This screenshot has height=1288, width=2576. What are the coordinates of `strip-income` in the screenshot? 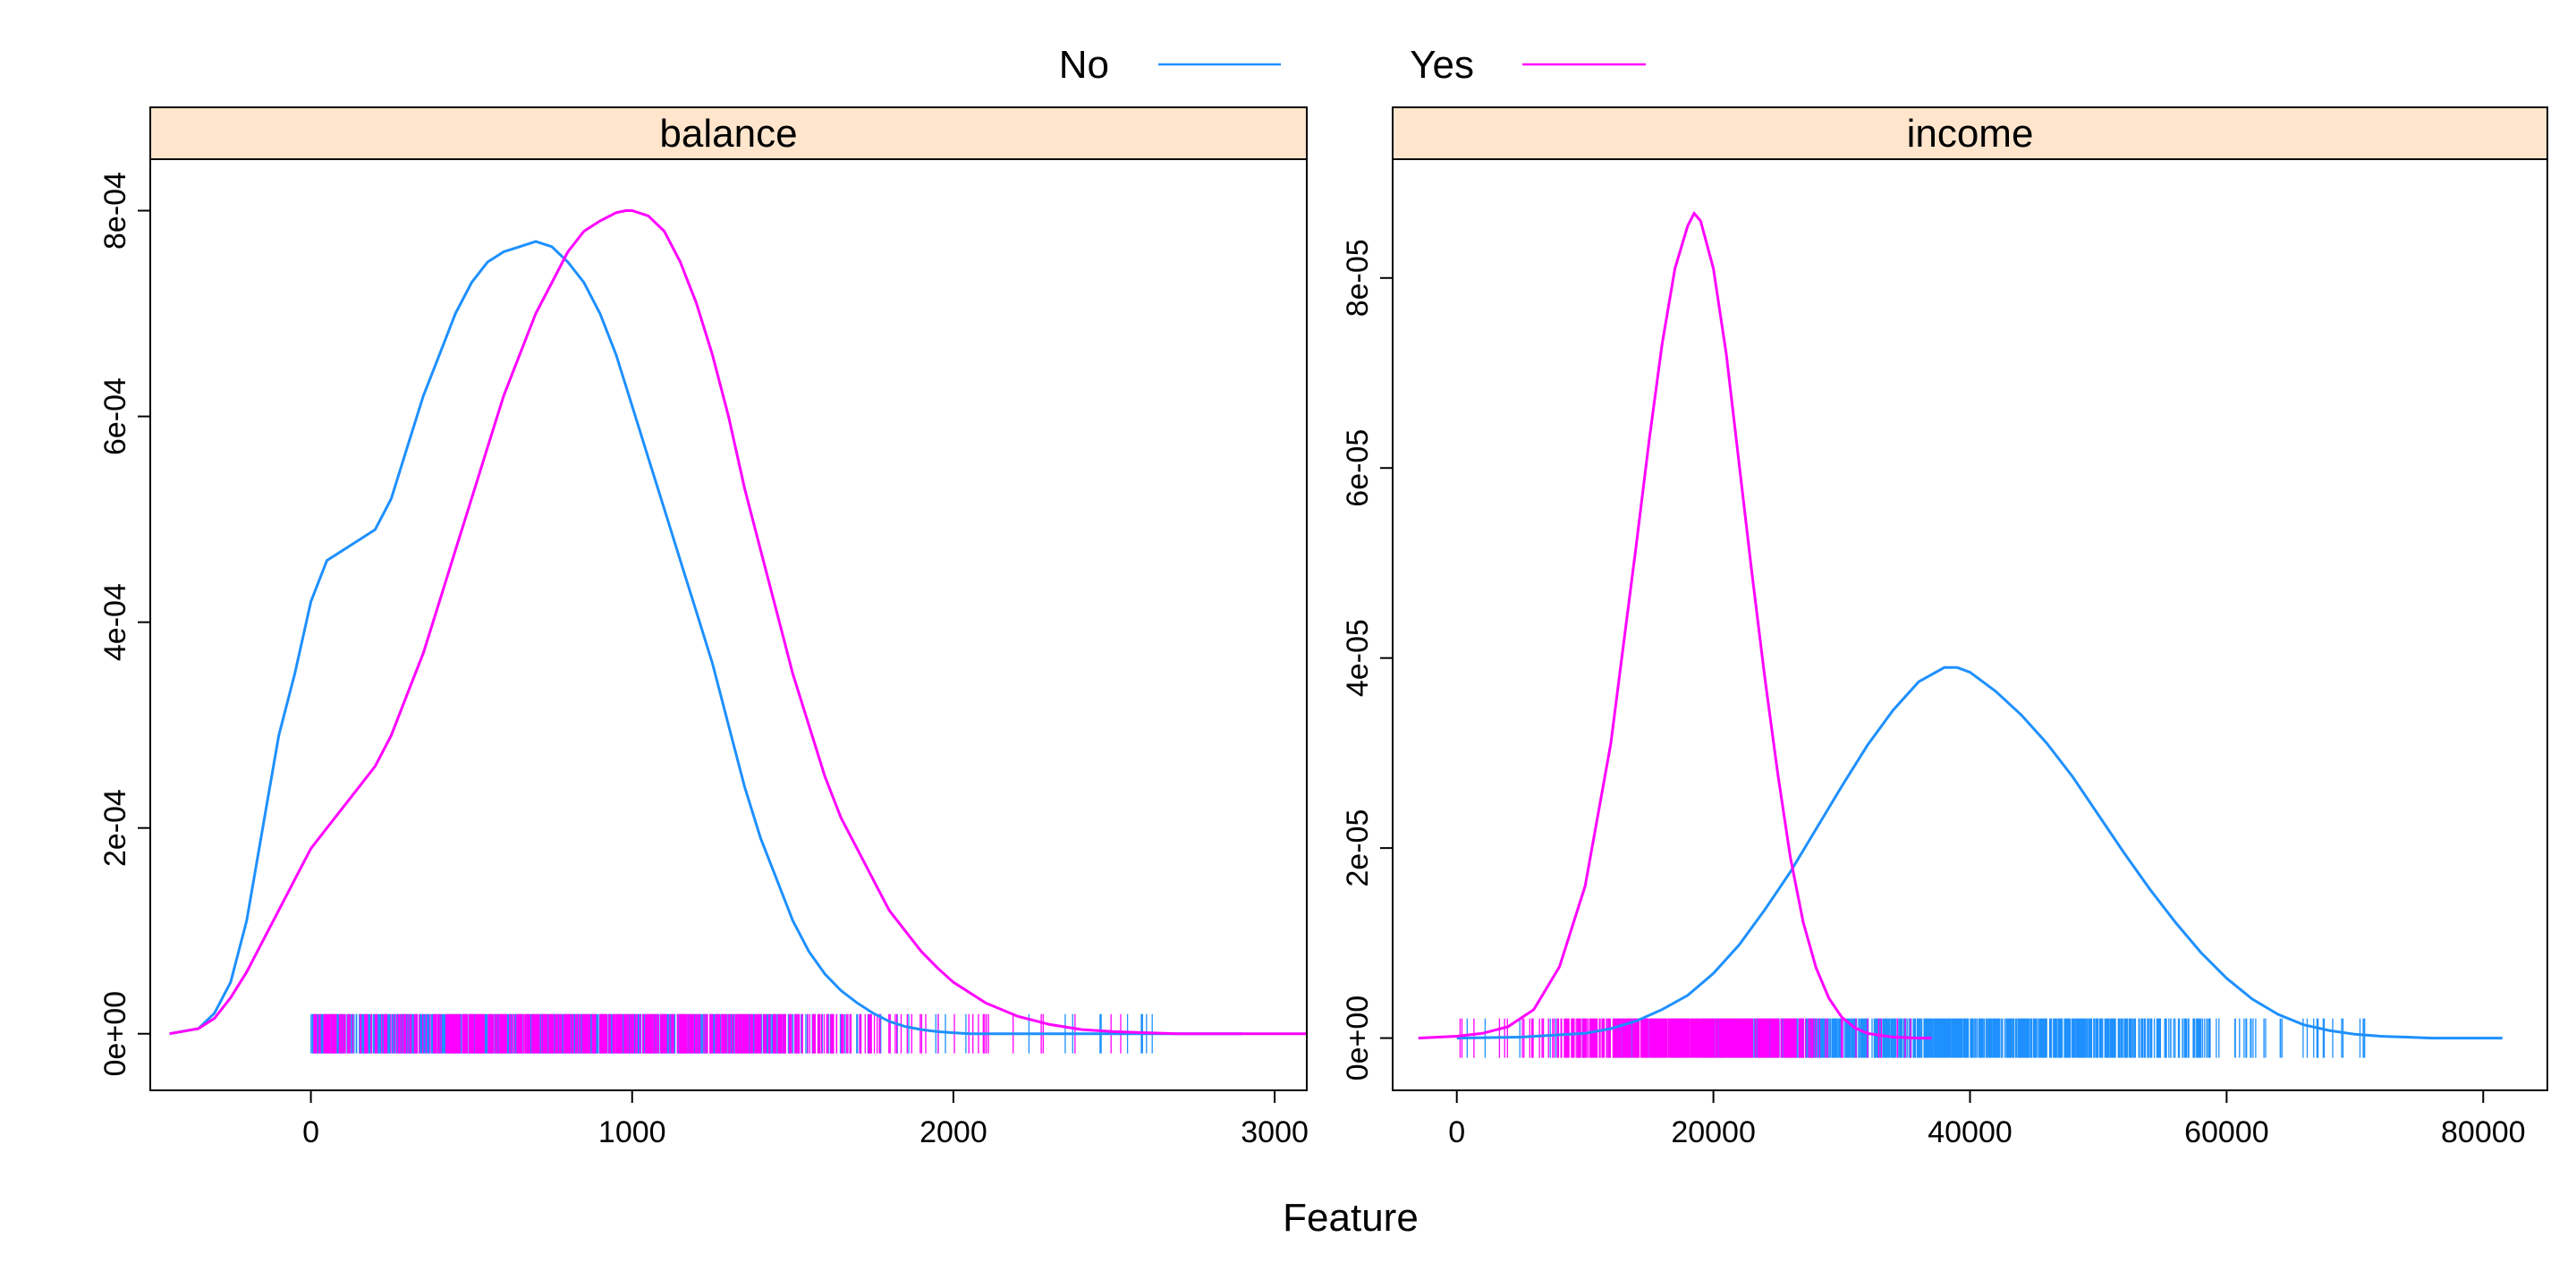 It's located at (1970, 133).